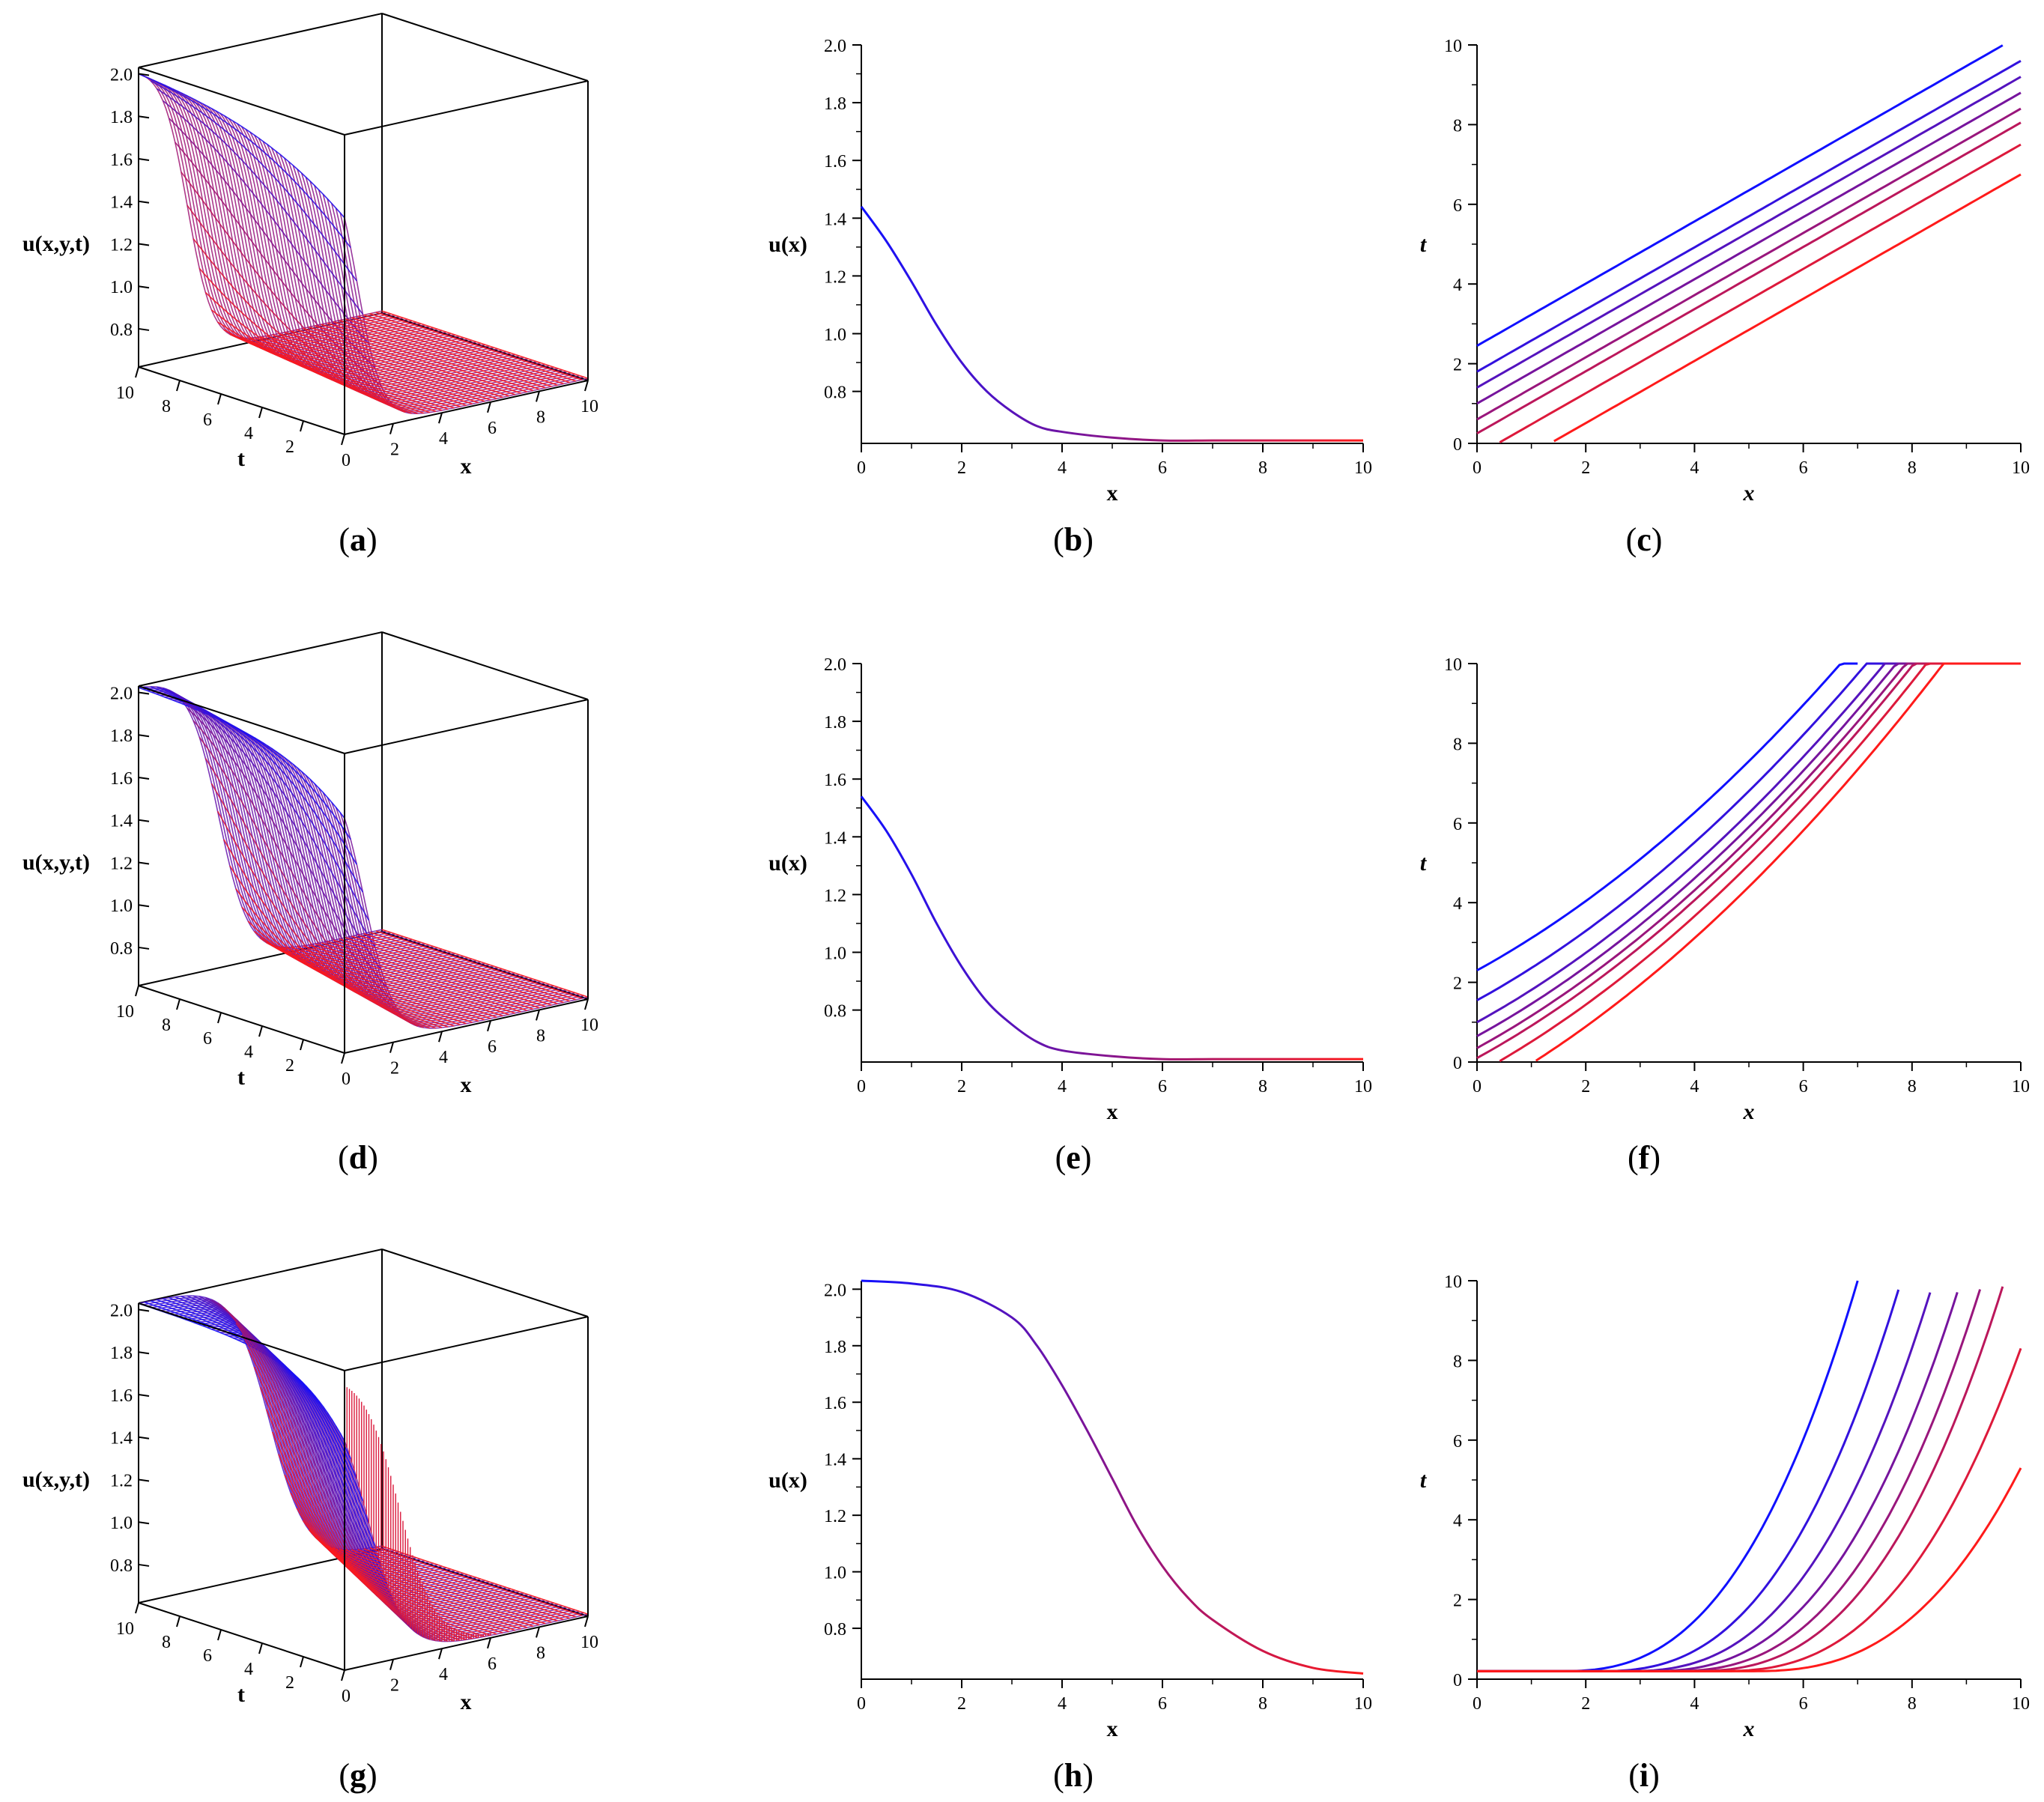 The image size is (2044, 1802). I want to click on z-tick-label: 1.2, so click(121, 1481).